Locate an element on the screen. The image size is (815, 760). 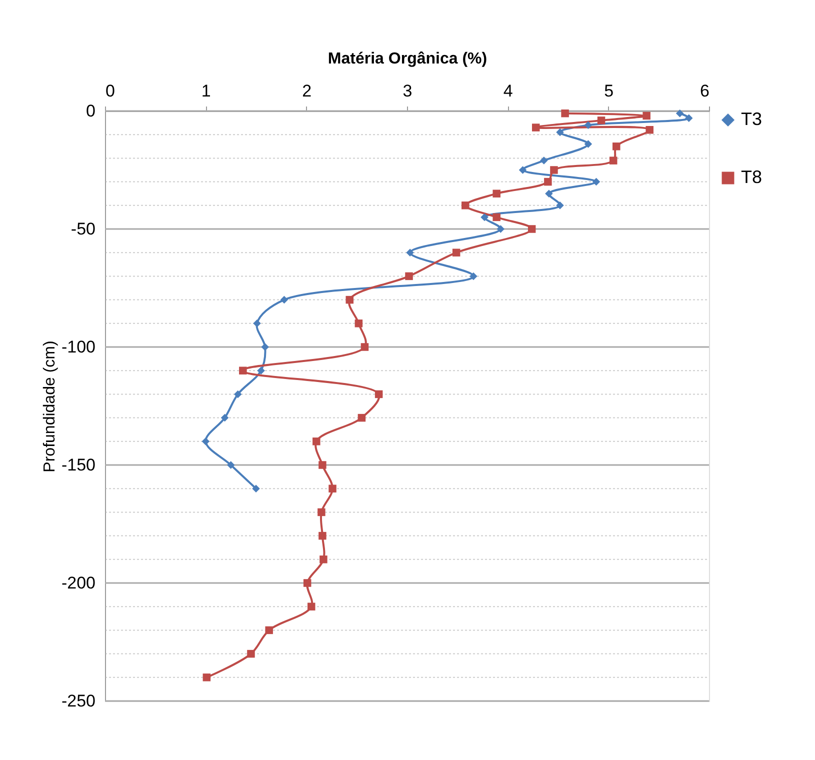
legend-label: T8 is located at coordinates (751, 177).